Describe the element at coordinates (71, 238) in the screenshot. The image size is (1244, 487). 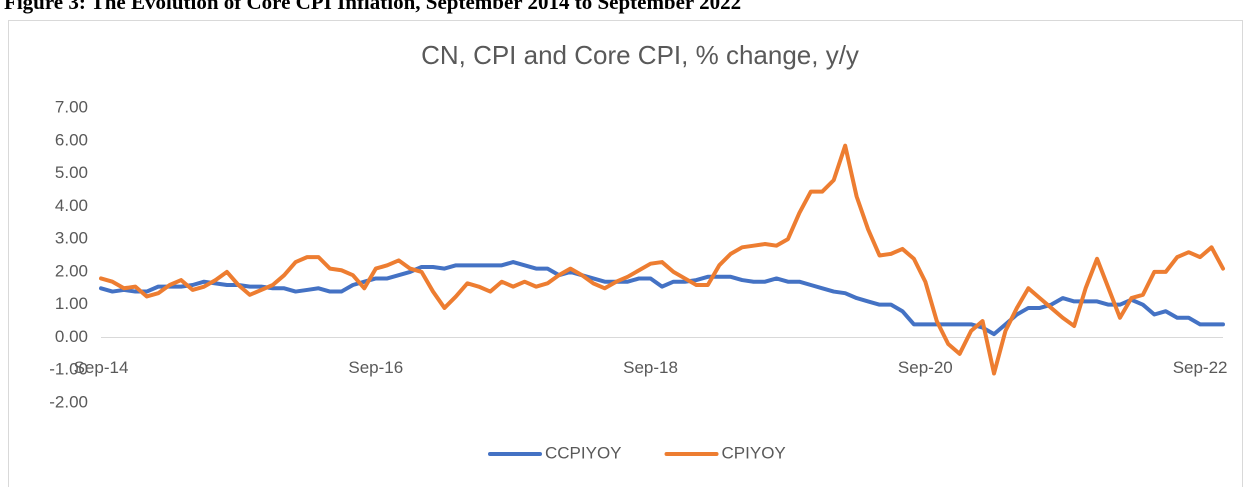
I see `y-tick-label: 3.00` at that location.